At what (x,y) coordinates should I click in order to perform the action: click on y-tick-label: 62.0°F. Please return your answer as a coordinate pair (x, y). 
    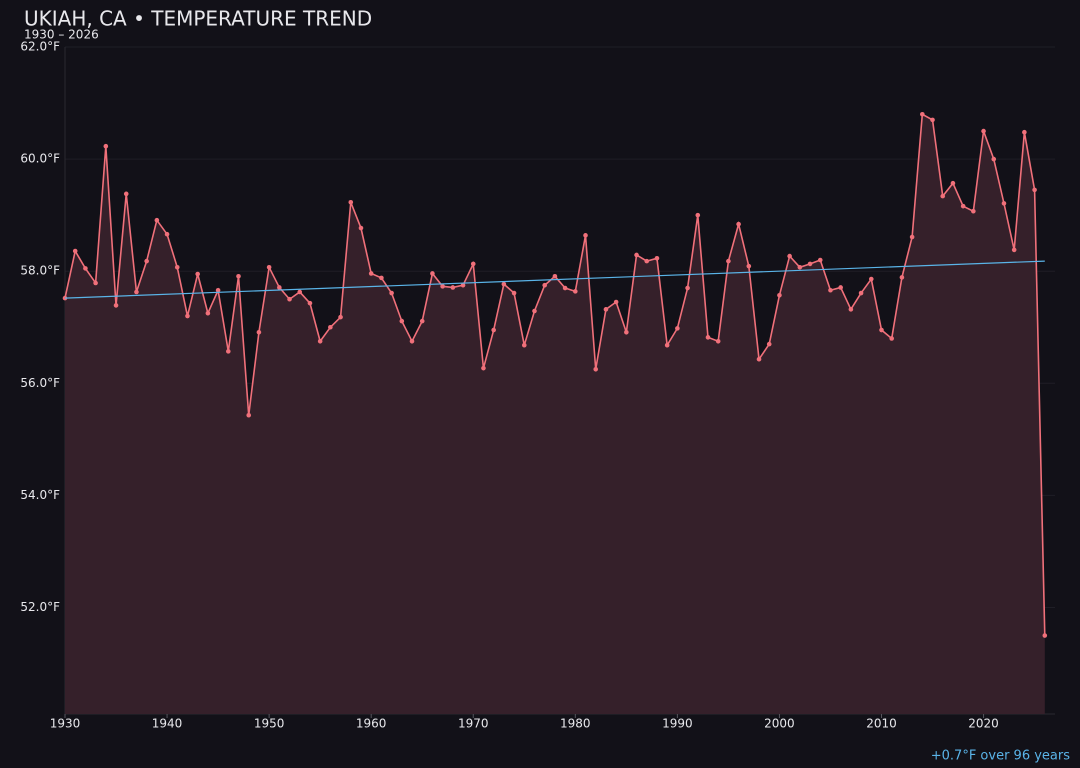
    Looking at the image, I should click on (40, 47).